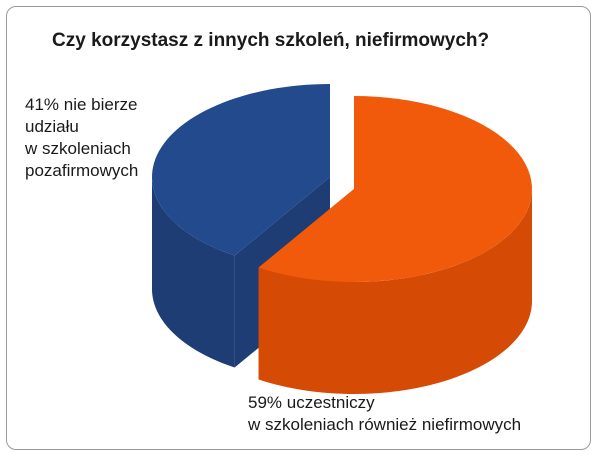  I want to click on slice-label-line: pozafirmowych, so click(82, 170).